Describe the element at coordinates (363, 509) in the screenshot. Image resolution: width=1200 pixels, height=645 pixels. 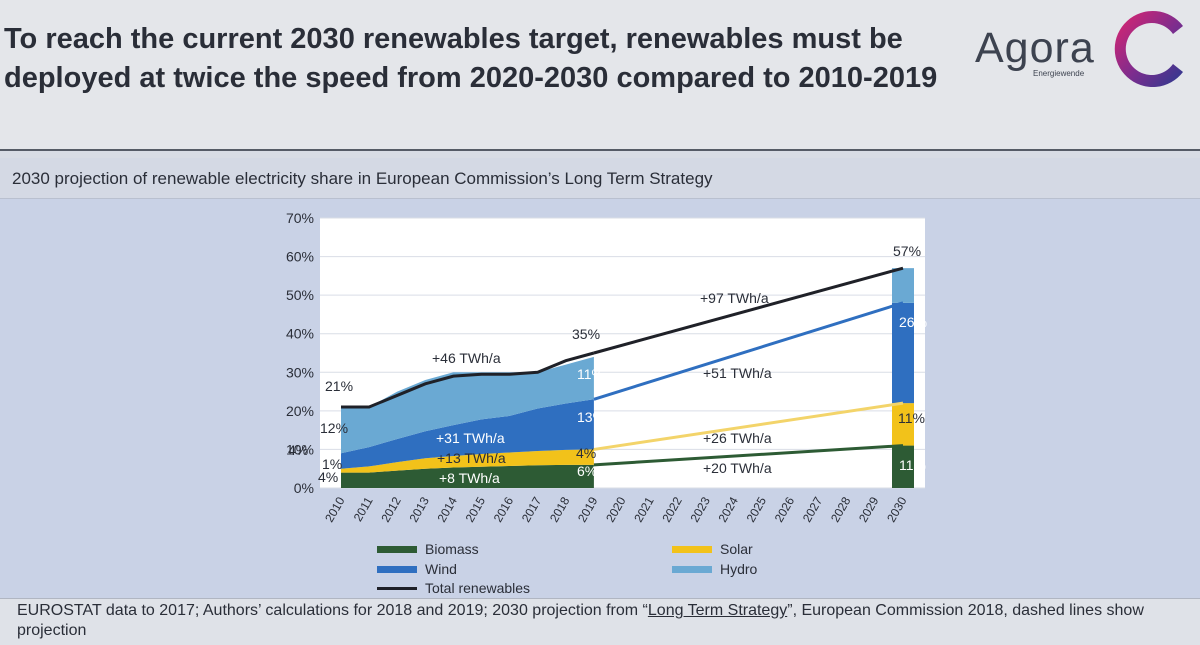
I see `x-tick-label: 2011` at that location.